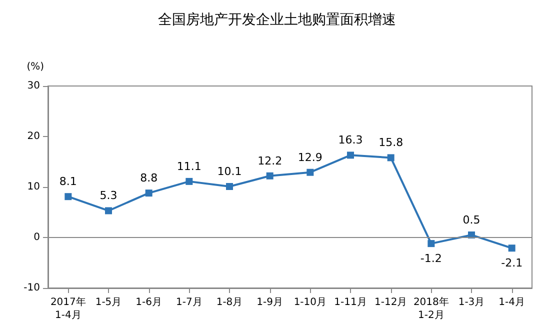 This screenshot has width=554, height=336. Describe the element at coordinates (431, 308) in the screenshot. I see `x-tick-label: 2018年 1-2月` at that location.